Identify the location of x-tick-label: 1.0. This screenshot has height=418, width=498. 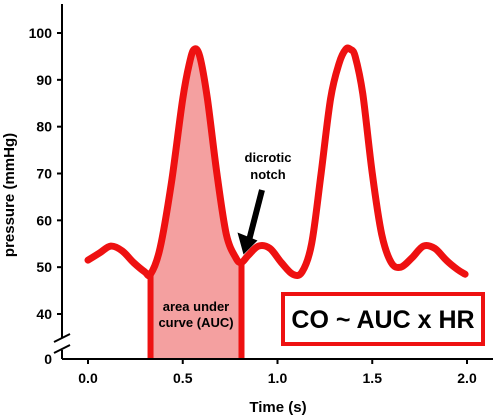
(278, 378).